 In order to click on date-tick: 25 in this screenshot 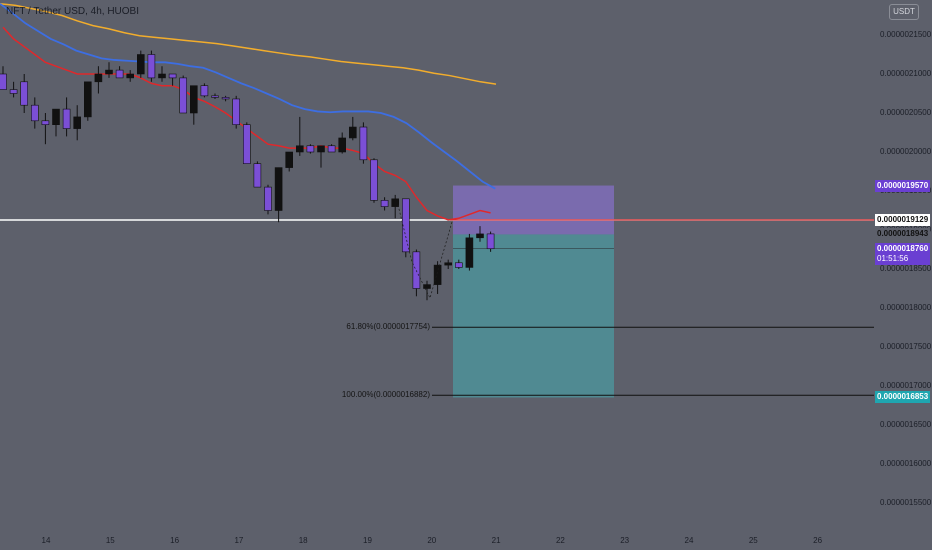, I will do `click(753, 540)`.